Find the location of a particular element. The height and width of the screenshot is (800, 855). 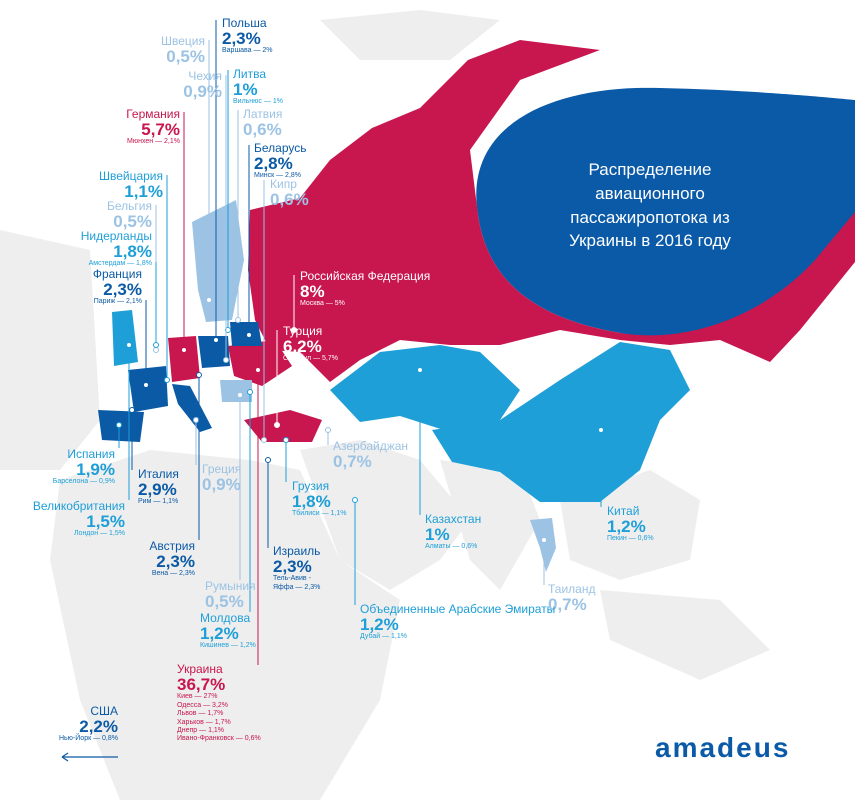

turkey is located at coordinates (283, 426).